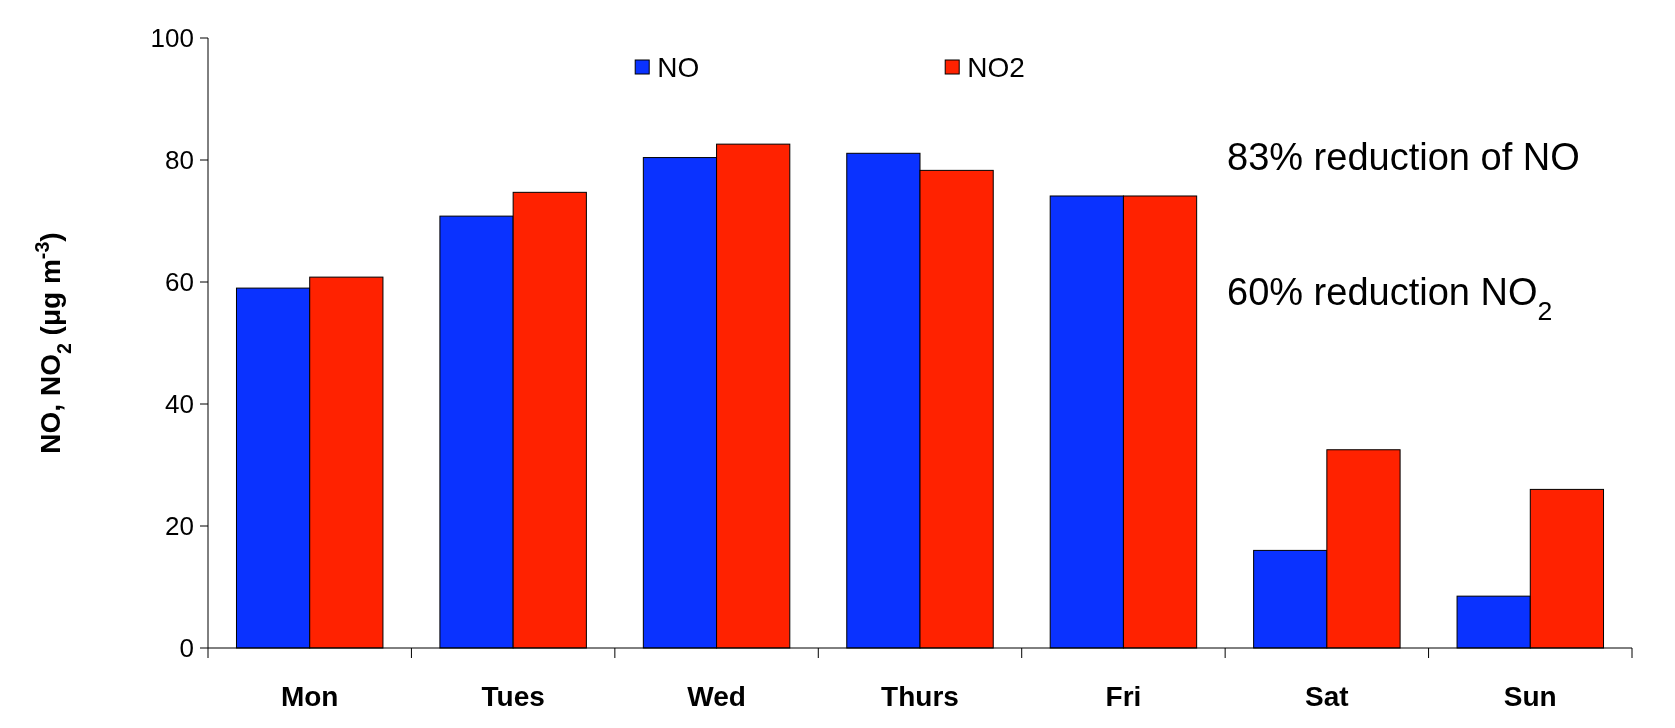 The height and width of the screenshot is (728, 1675). I want to click on y-tick-label: 0, so click(186, 648).